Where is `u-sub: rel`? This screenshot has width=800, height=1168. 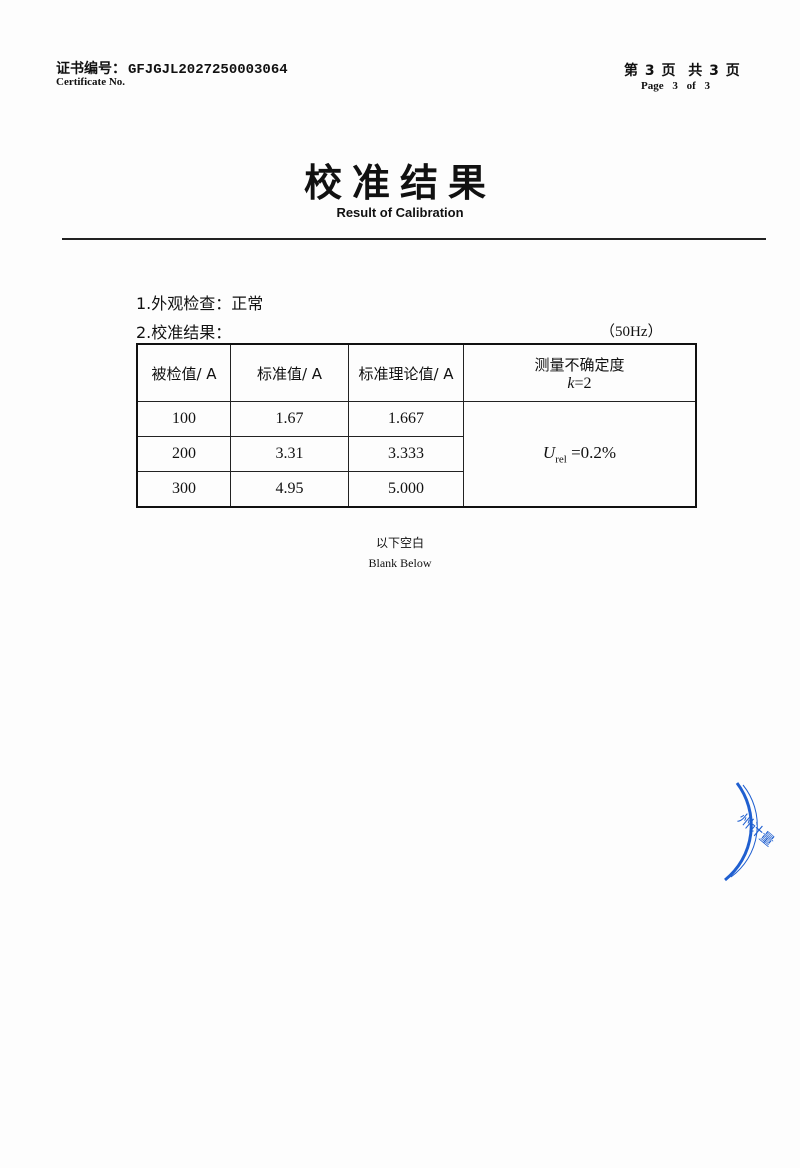 u-sub: rel is located at coordinates (561, 459).